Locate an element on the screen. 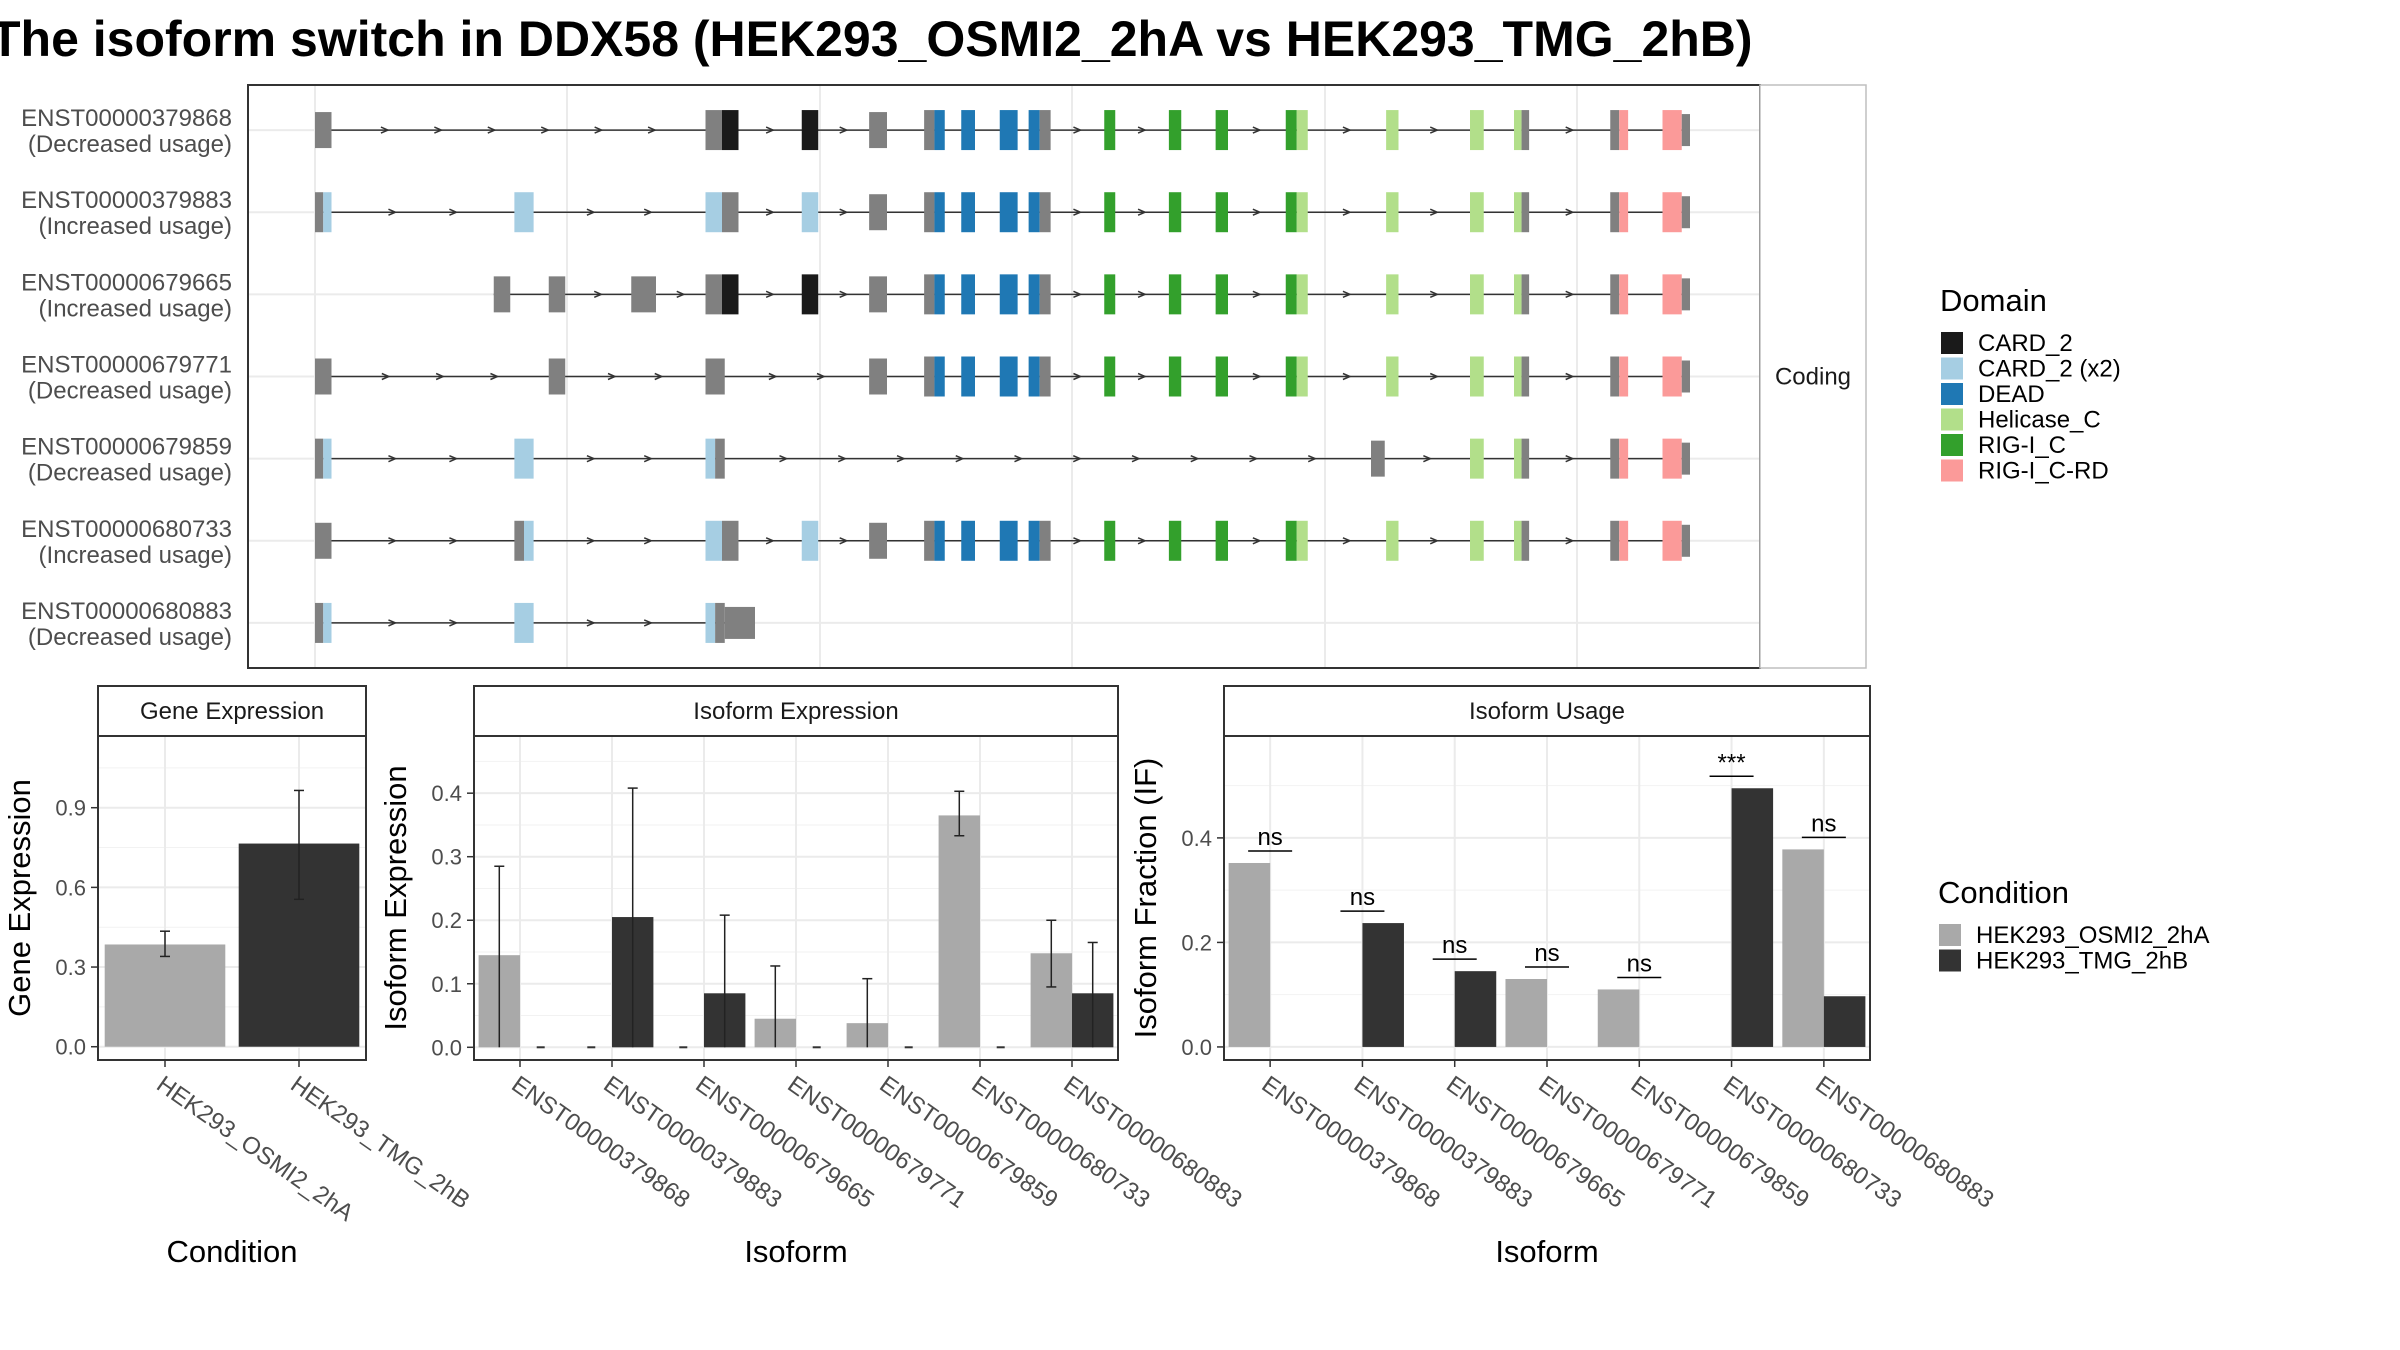 The image size is (2400, 1350). transcript-id-label: ENST00000679859 is located at coordinates (126, 447).